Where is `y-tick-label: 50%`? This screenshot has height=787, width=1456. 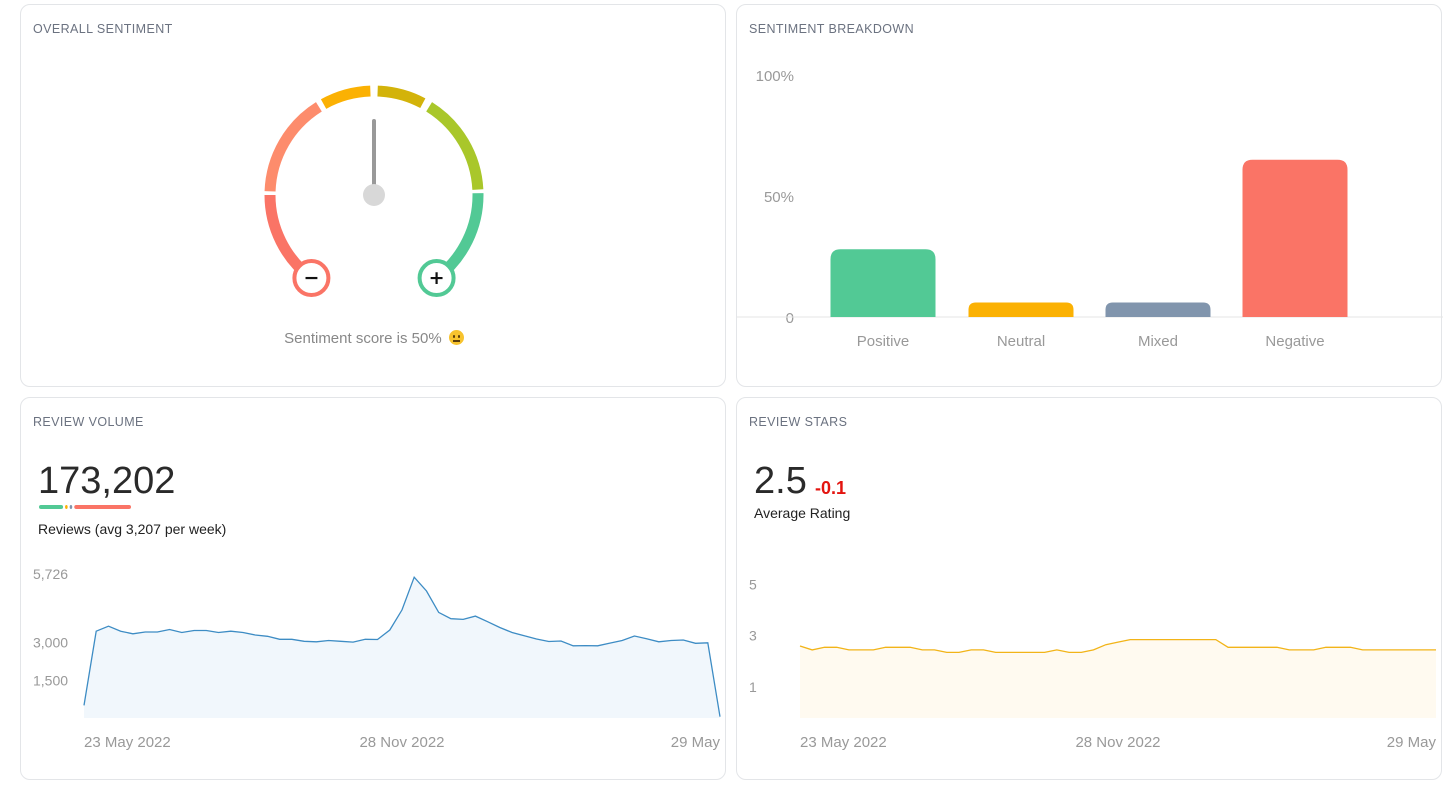 y-tick-label: 50% is located at coordinates (779, 197).